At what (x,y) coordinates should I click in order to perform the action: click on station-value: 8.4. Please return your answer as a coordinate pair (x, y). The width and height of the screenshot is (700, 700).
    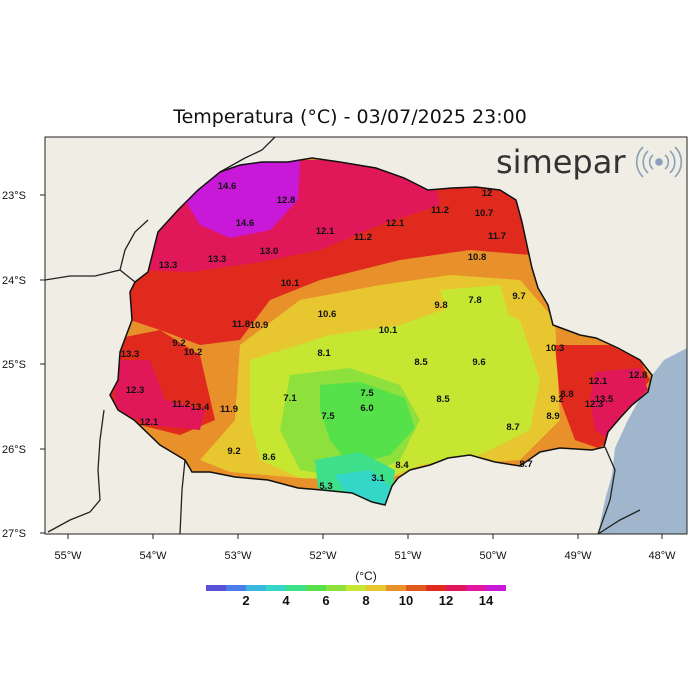
    Looking at the image, I should click on (402, 465).